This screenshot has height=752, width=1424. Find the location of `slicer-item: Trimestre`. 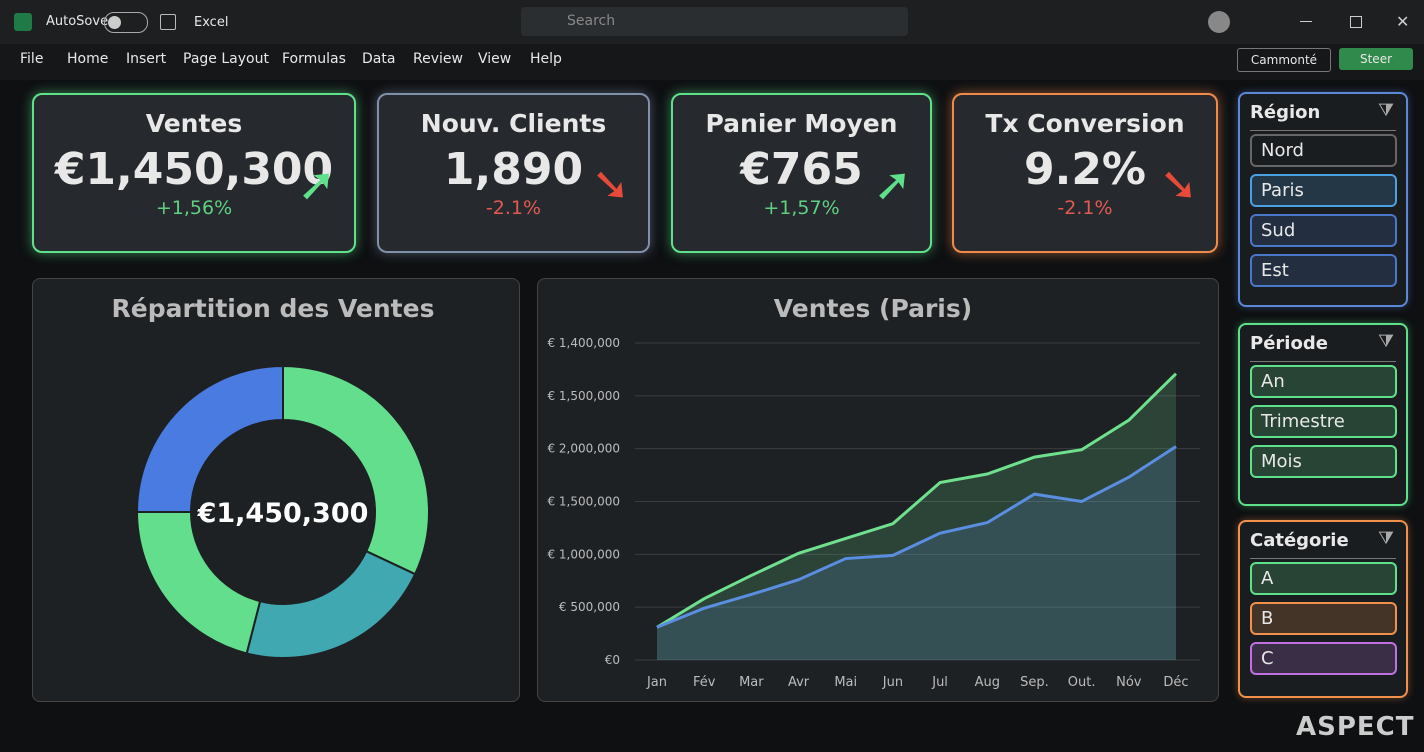

slicer-item: Trimestre is located at coordinates (1323, 421).